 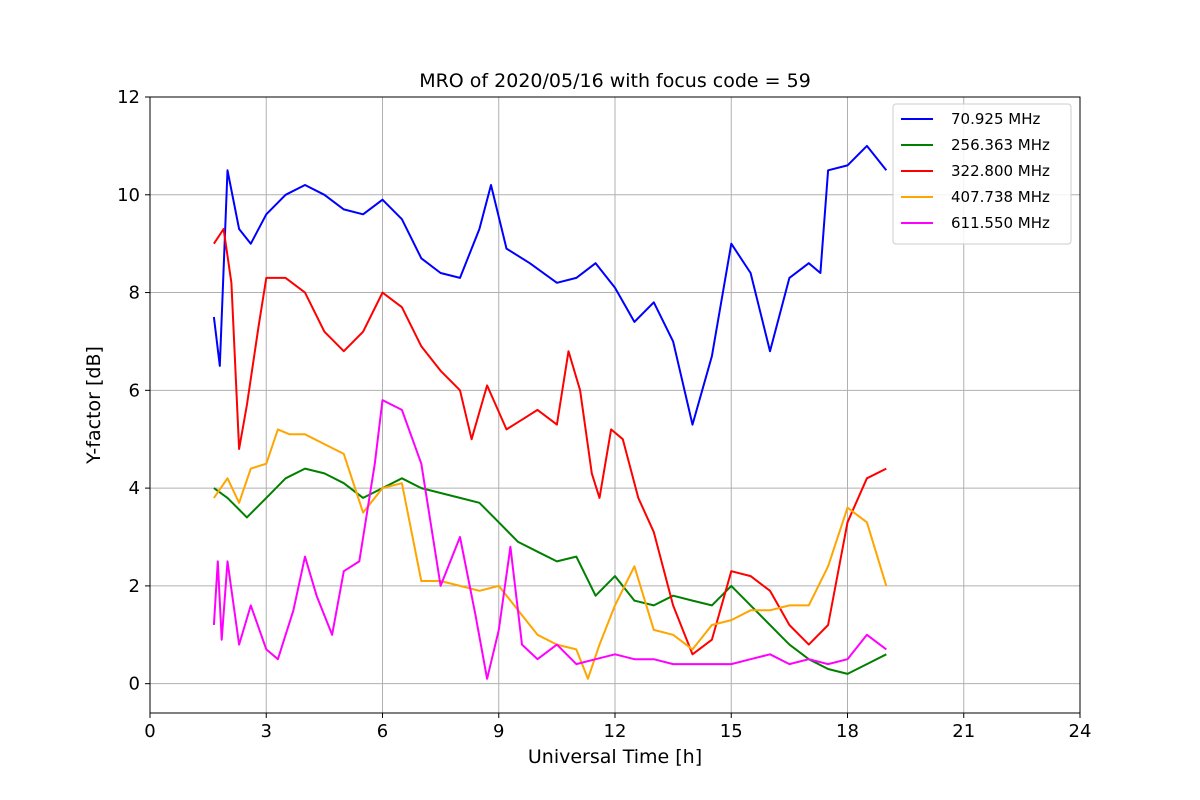 I want to click on x-tick-label: 6, so click(x=382, y=731).